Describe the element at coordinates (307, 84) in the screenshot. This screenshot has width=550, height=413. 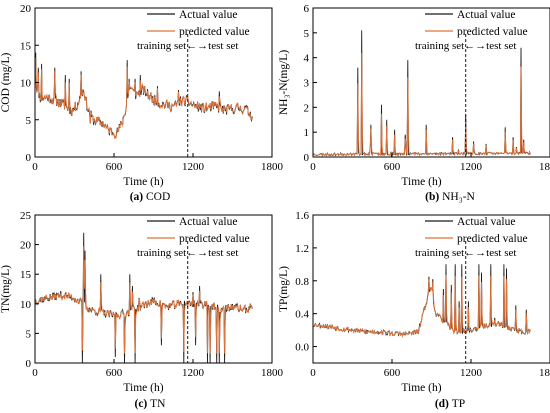
I see `y-tick-label: 3` at that location.